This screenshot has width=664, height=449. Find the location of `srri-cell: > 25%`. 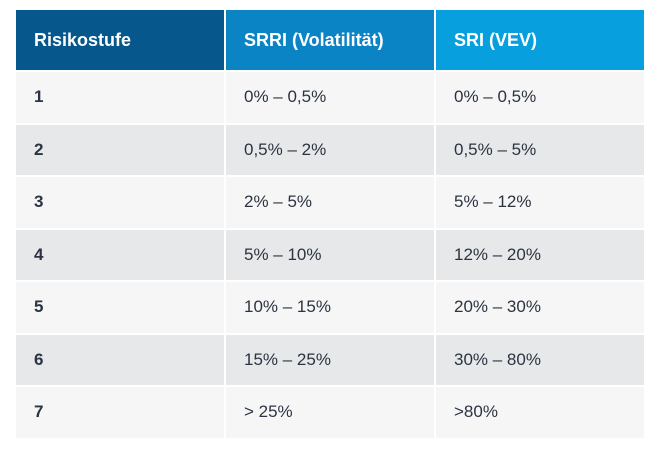

srri-cell: > 25% is located at coordinates (330, 412).